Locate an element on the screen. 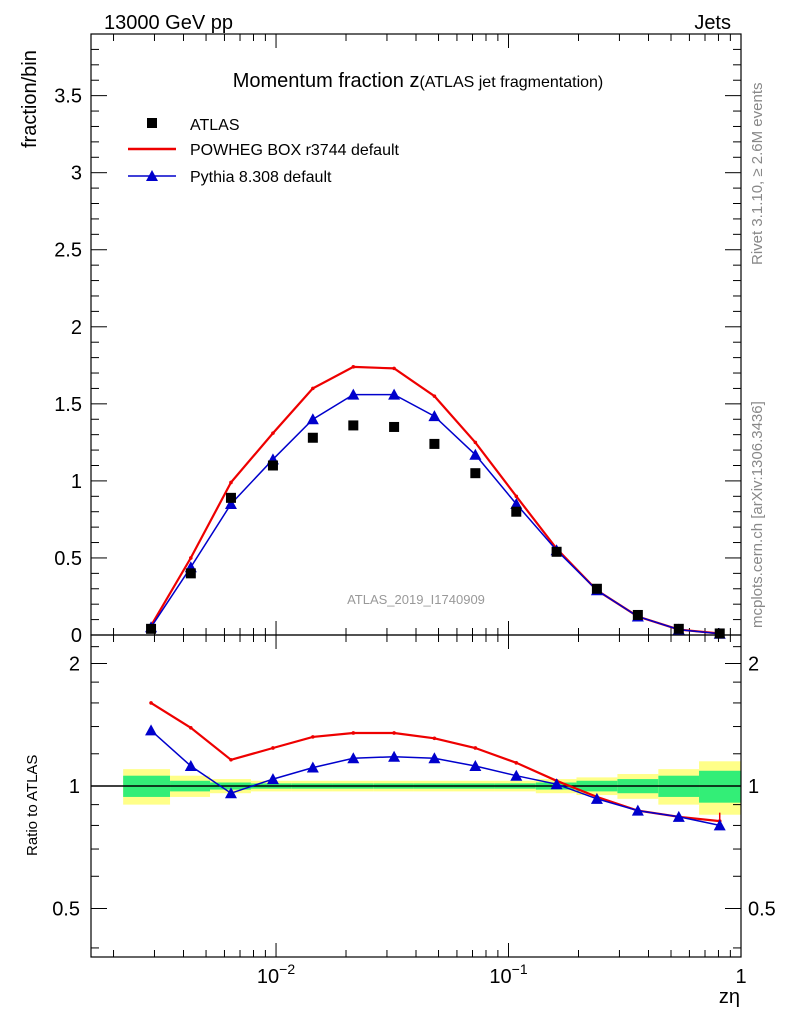 The height and width of the screenshot is (1024, 786). y-tick-label: 2.5 is located at coordinates (68, 251).